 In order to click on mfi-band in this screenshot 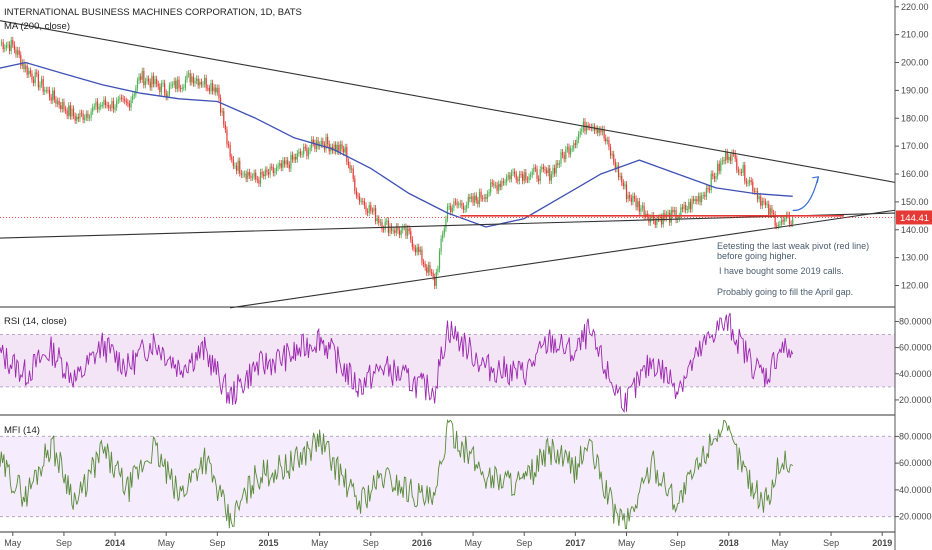, I will do `click(447, 476)`.